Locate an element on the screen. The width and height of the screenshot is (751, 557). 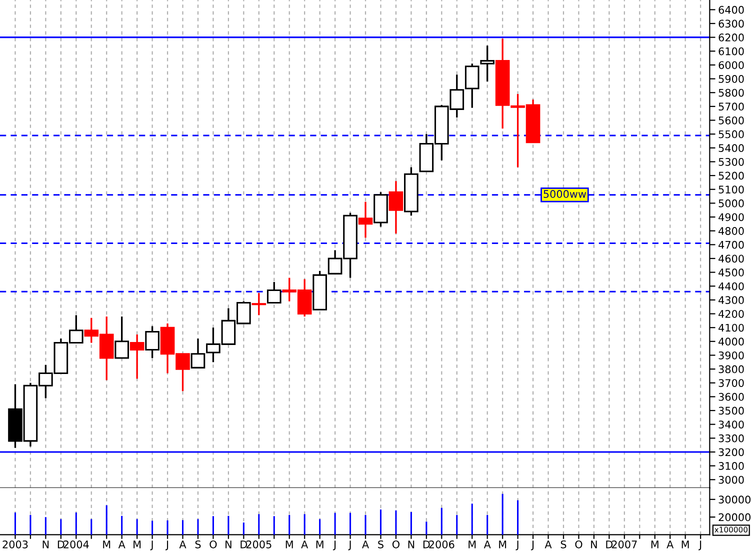
y-tick-label: 5700 is located at coordinates (731, 106).